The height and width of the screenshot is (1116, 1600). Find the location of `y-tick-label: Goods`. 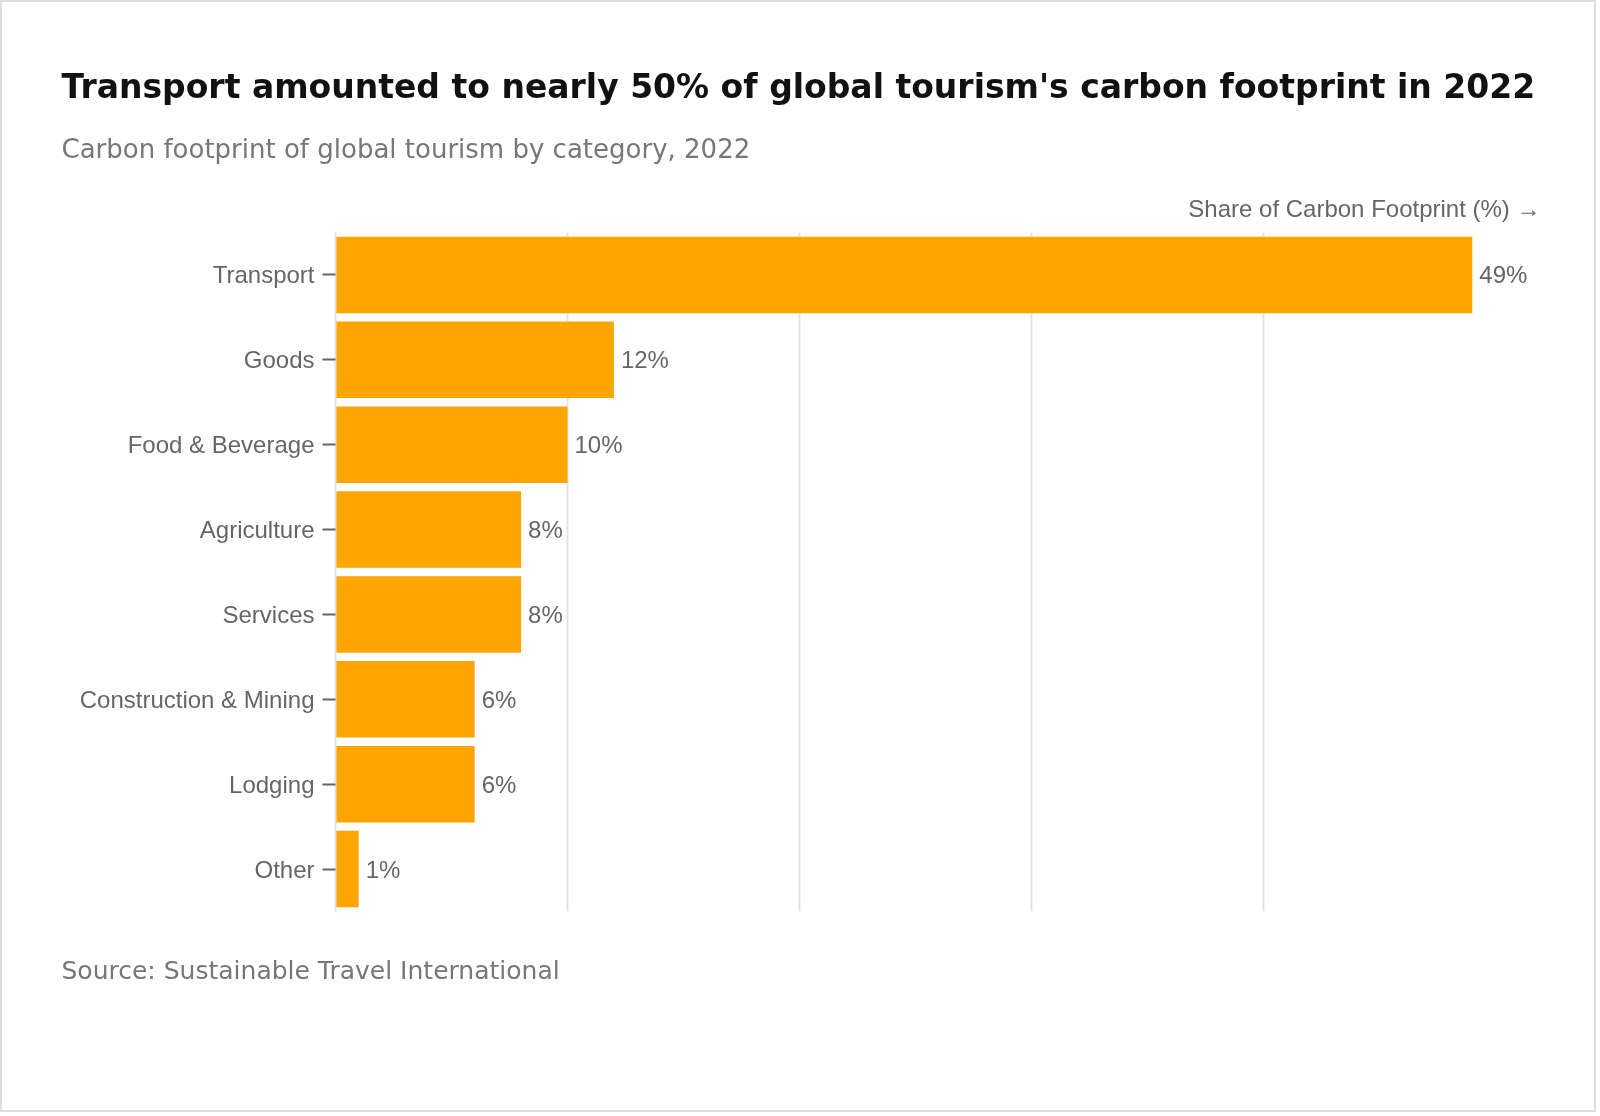

y-tick-label: Goods is located at coordinates (279, 360).